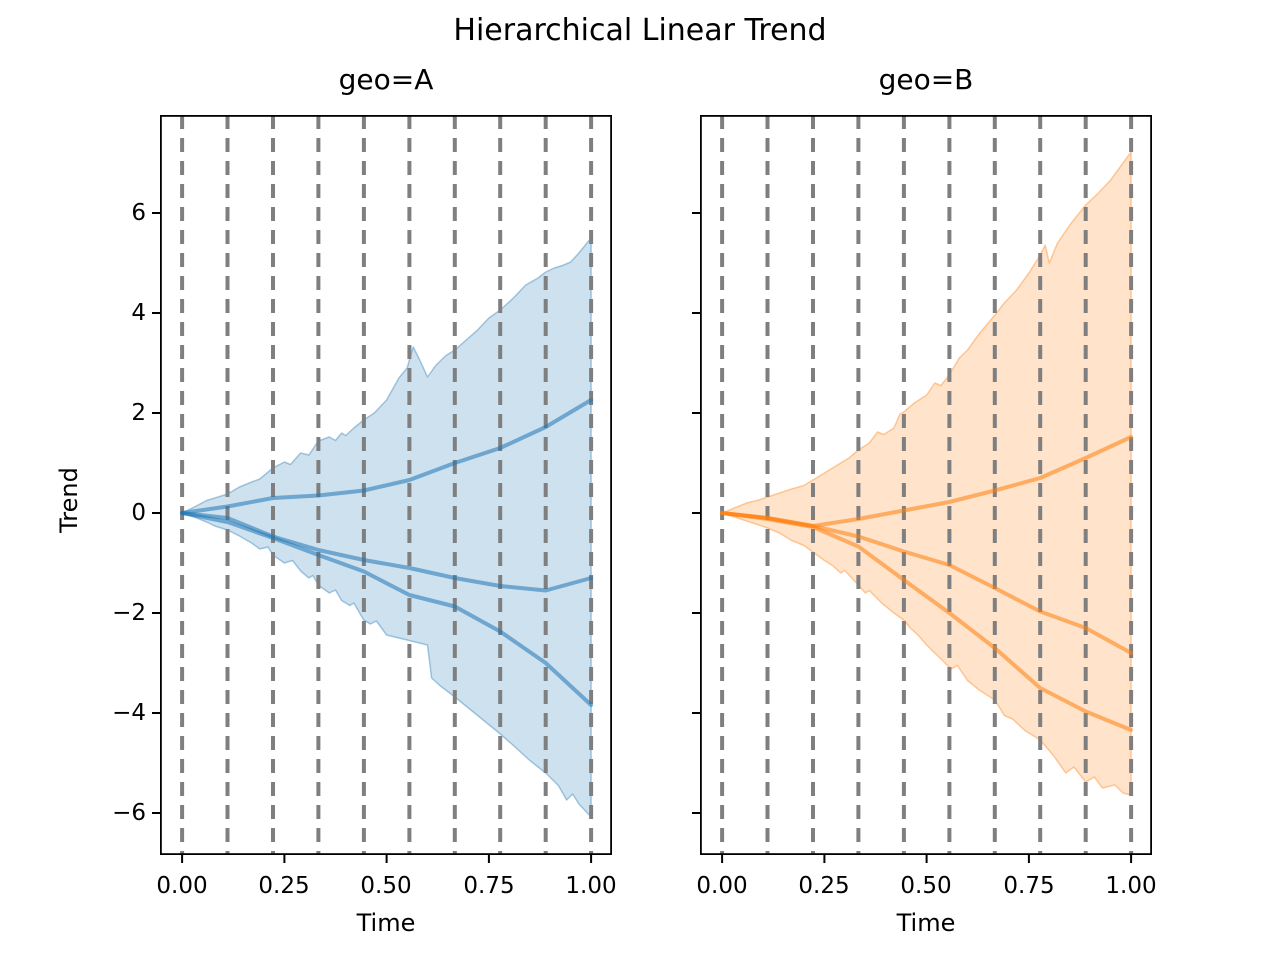  Describe the element at coordinates (129, 613) in the screenshot. I see `y-tick-label: −2` at that location.